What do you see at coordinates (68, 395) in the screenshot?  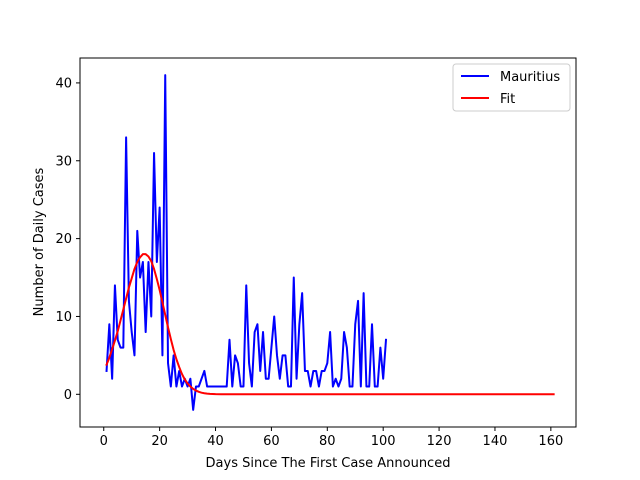 I see `y-tick-label: 0` at bounding box center [68, 395].